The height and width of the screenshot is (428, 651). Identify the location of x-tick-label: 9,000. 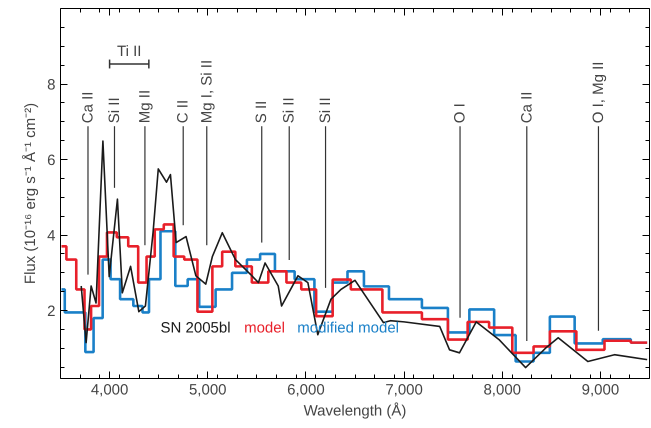
(601, 390).